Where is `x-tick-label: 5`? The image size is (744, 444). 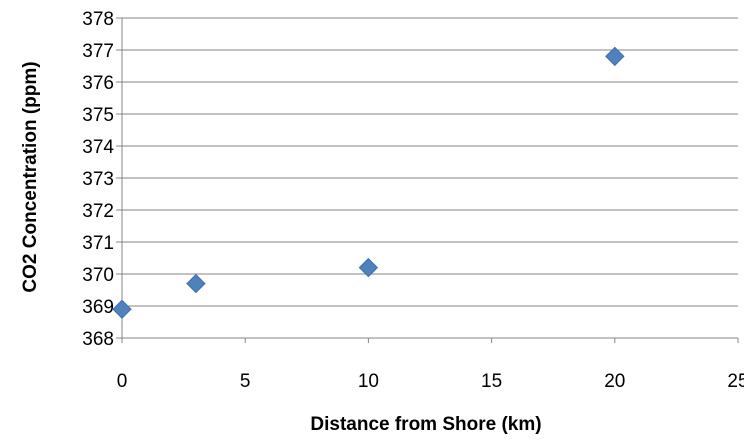
x-tick-label: 5 is located at coordinates (245, 381).